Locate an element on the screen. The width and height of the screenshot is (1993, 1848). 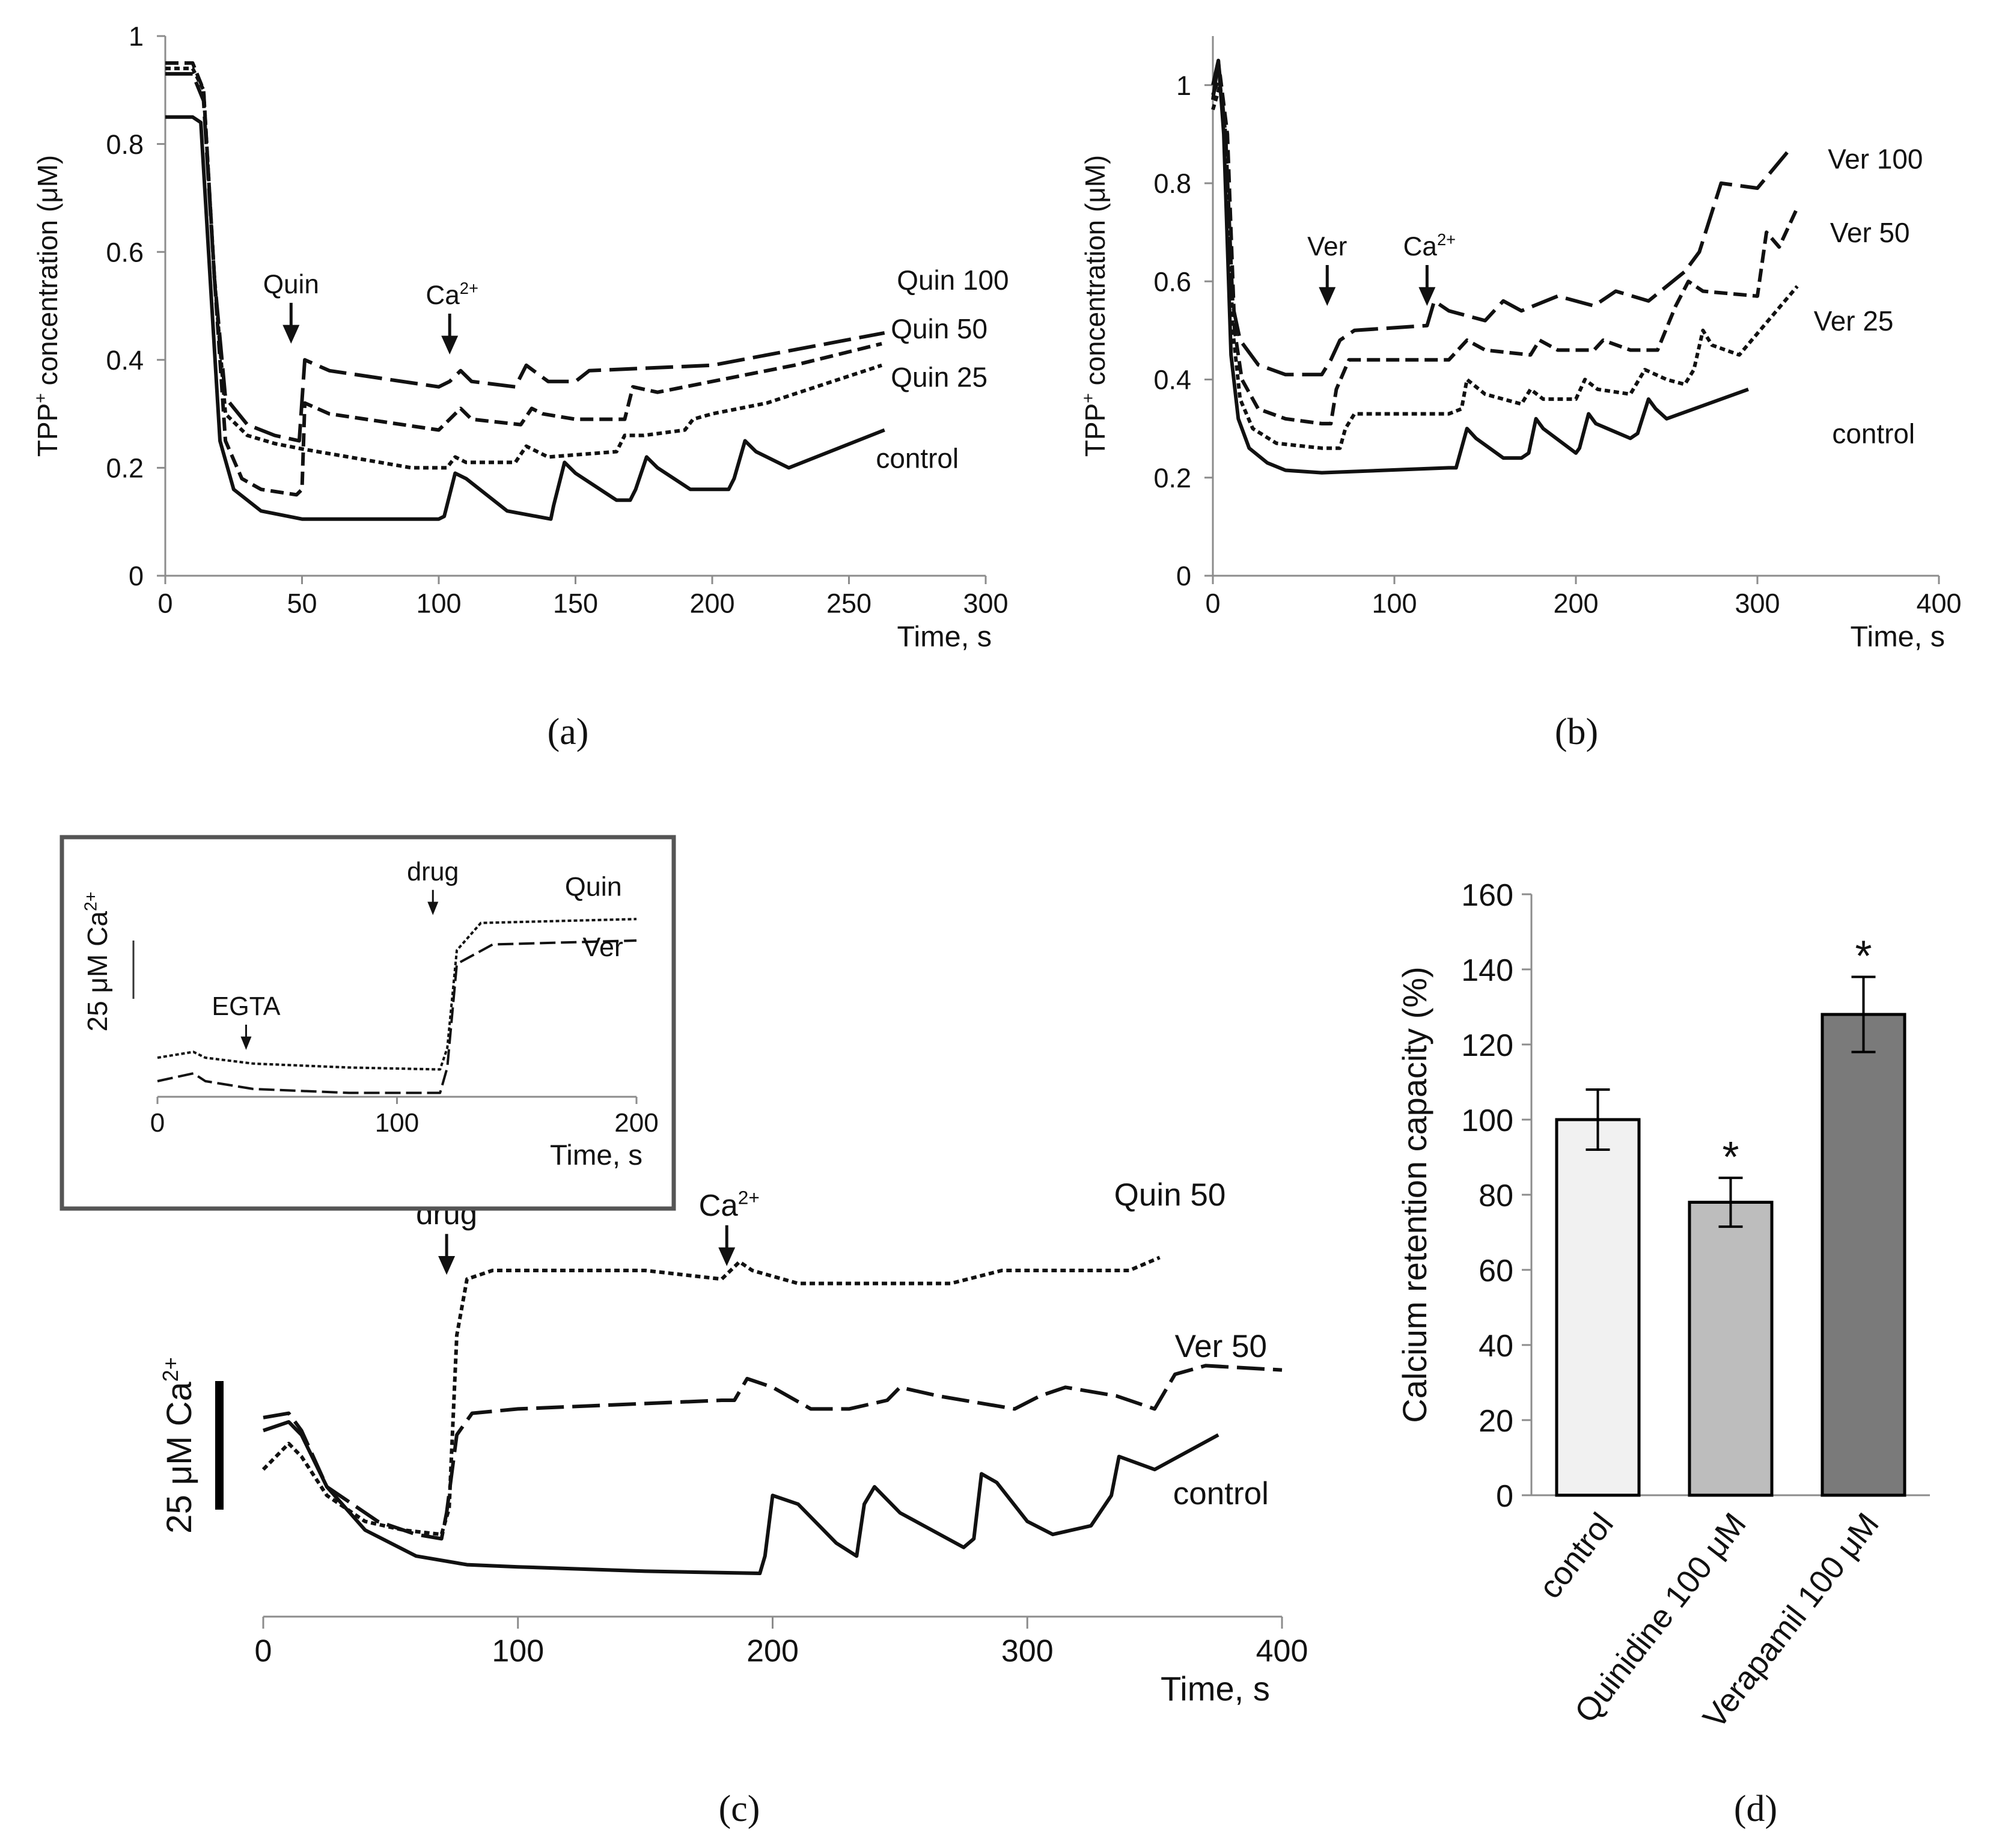
series-label: Quin 100 is located at coordinates (953, 280).